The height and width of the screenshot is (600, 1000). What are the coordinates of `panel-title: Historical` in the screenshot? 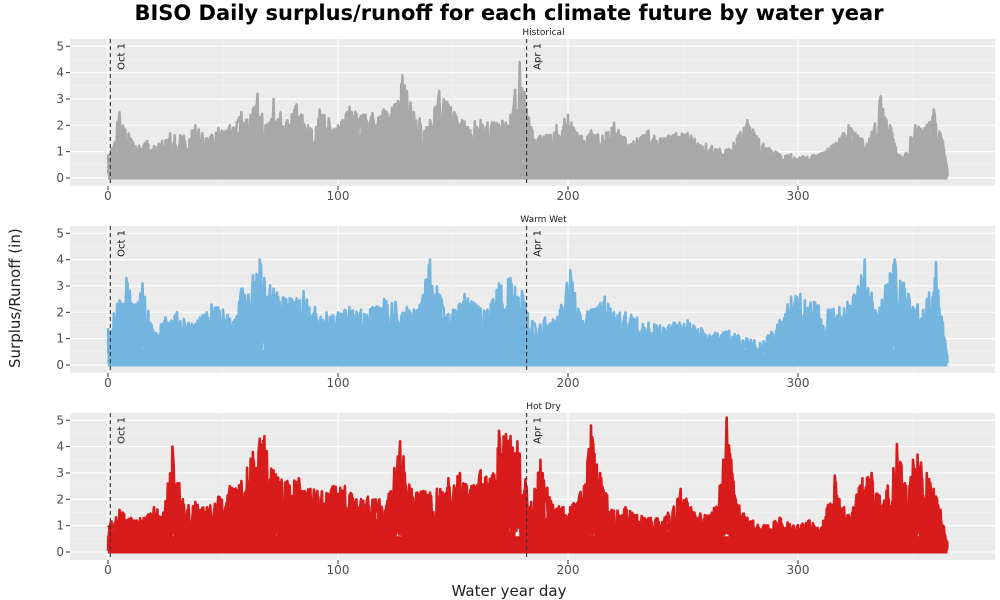 It's located at (543, 33).